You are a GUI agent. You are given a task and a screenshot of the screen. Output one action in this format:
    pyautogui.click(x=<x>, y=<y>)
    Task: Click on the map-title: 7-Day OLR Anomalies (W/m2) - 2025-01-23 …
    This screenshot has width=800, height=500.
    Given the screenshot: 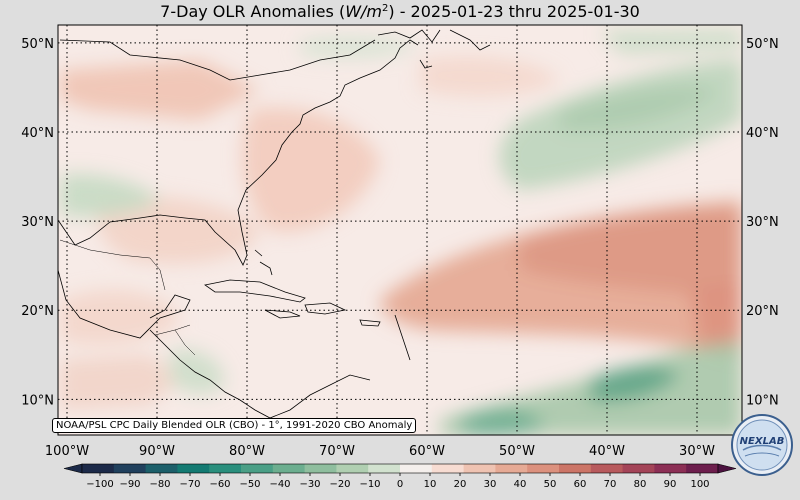 What is the action you would take?
    pyautogui.click(x=400, y=11)
    